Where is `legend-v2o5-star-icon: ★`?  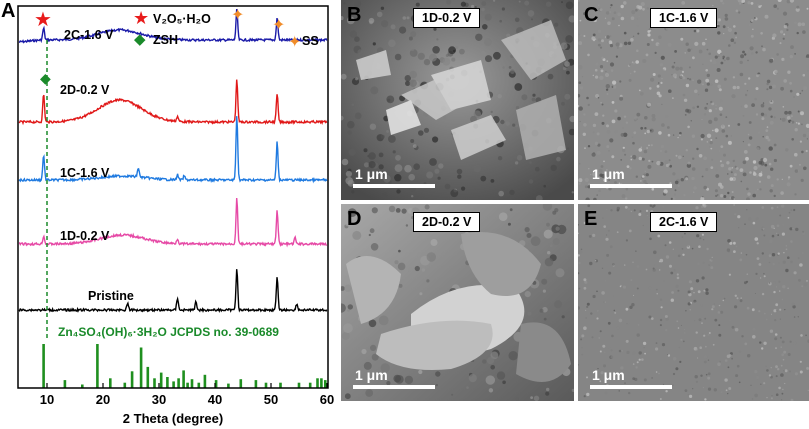
legend-v2o5-star-icon: ★ is located at coordinates (141, 18).